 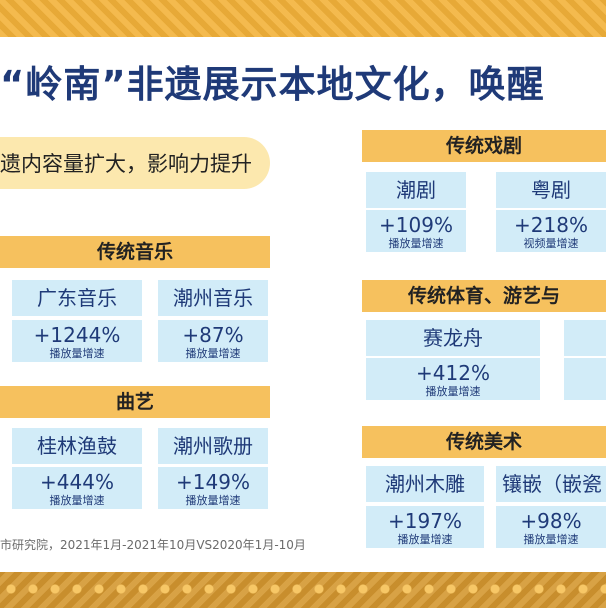 I want to click on card-name-guangdong-music: 广东音乐, so click(x=77, y=298).